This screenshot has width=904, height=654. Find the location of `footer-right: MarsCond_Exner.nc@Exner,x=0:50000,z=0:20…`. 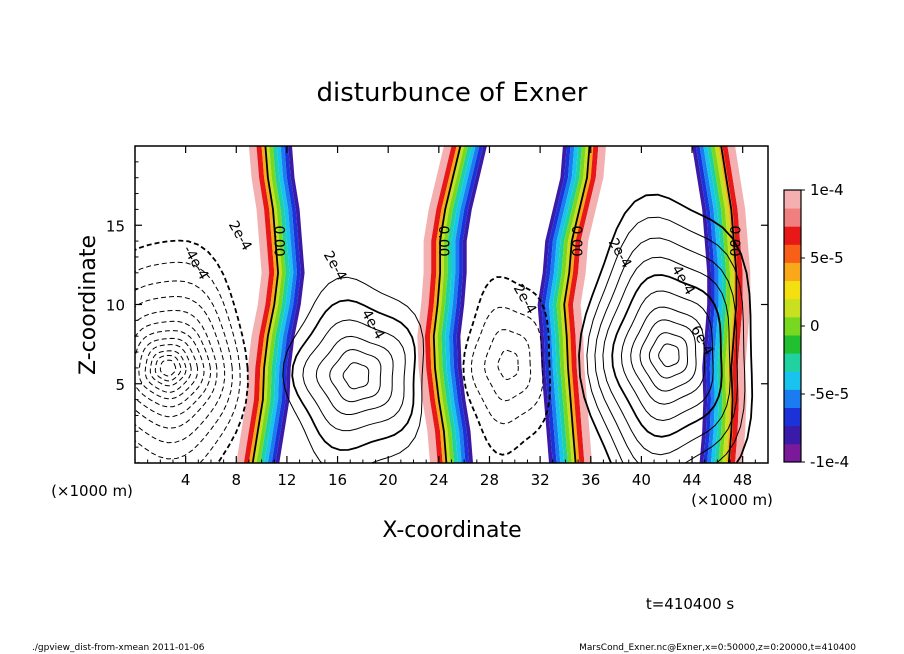

footer-right: MarsCond_Exner.nc@Exner,x=0:50000,z=0:20… is located at coordinates (717, 648).